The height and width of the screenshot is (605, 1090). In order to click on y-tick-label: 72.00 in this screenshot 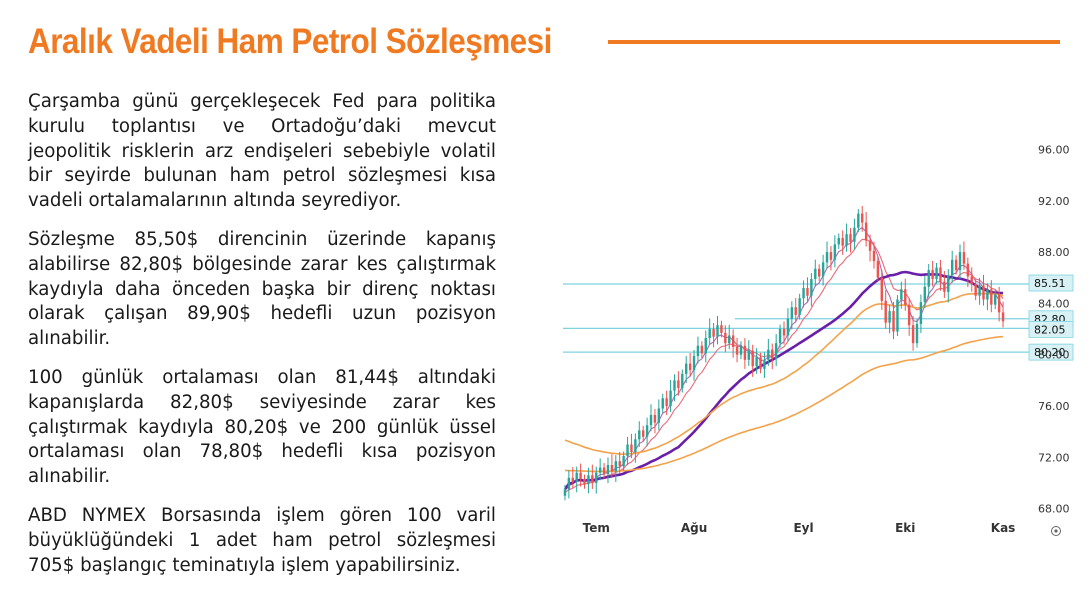, I will do `click(1054, 457)`.